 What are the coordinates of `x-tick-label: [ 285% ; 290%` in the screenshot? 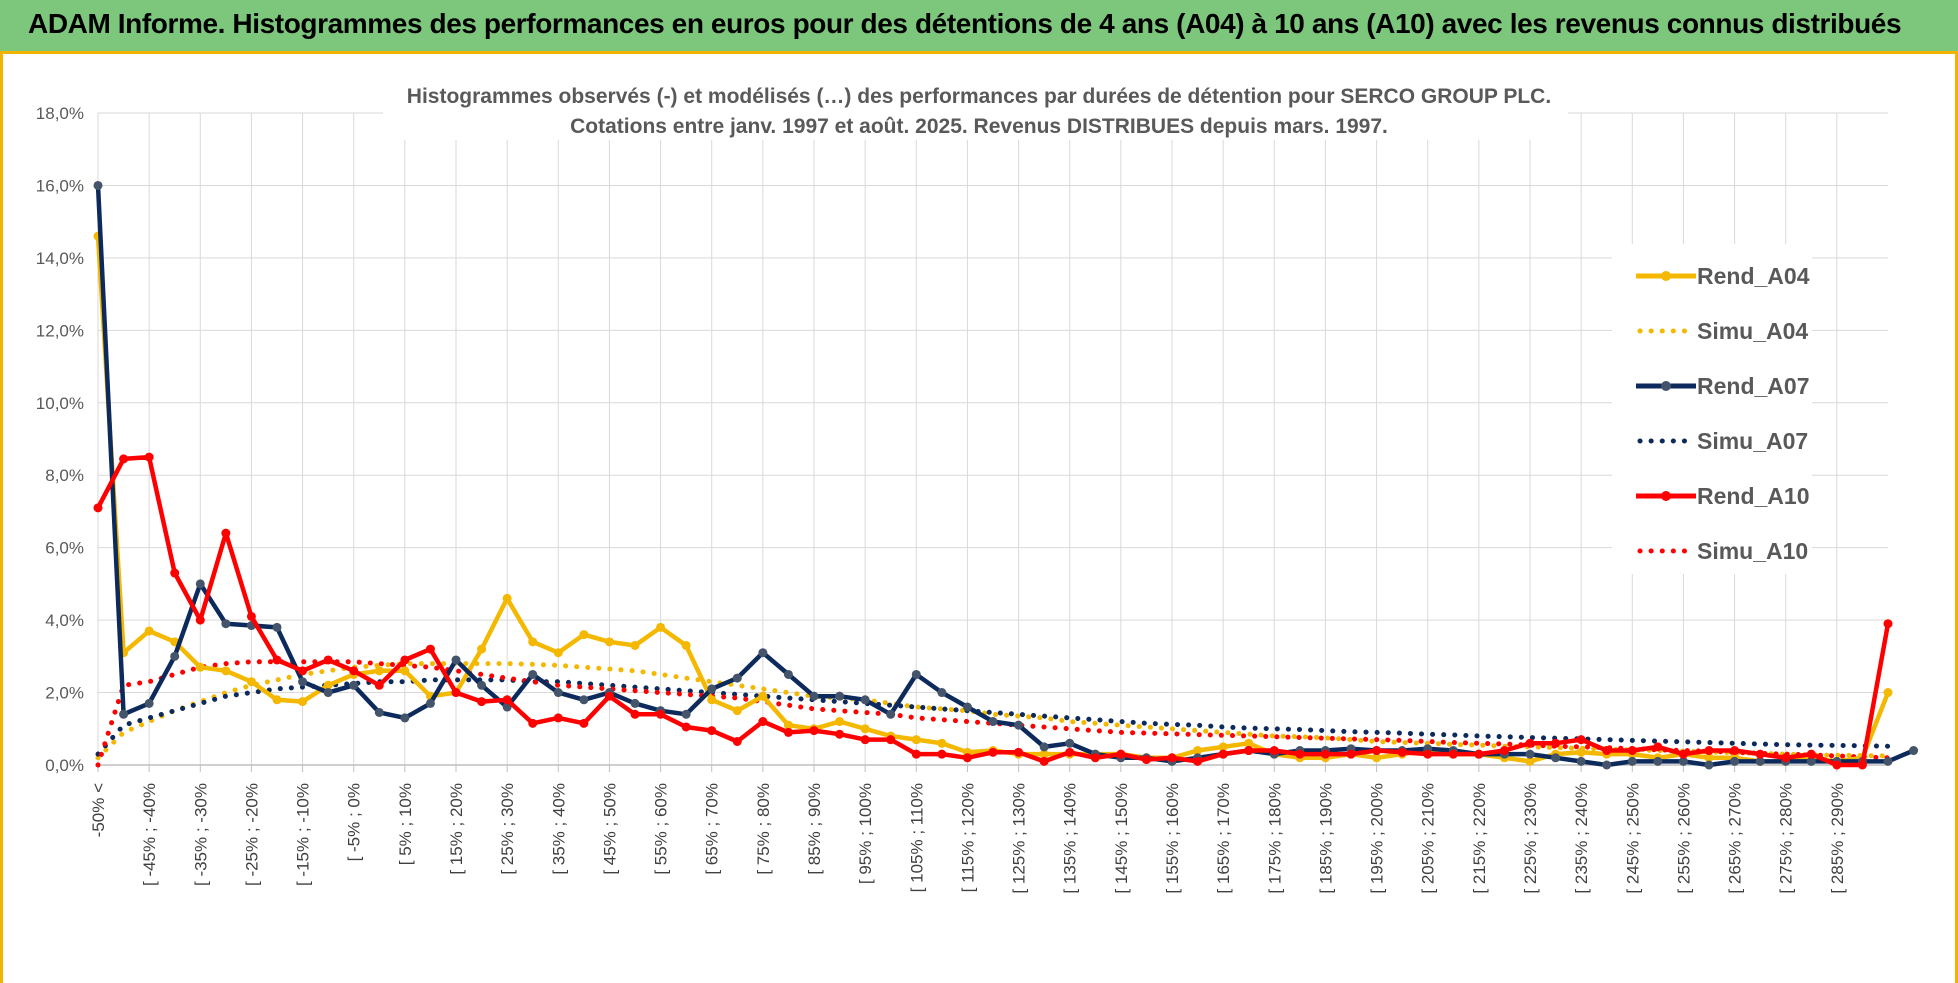 It's located at (1837, 838).